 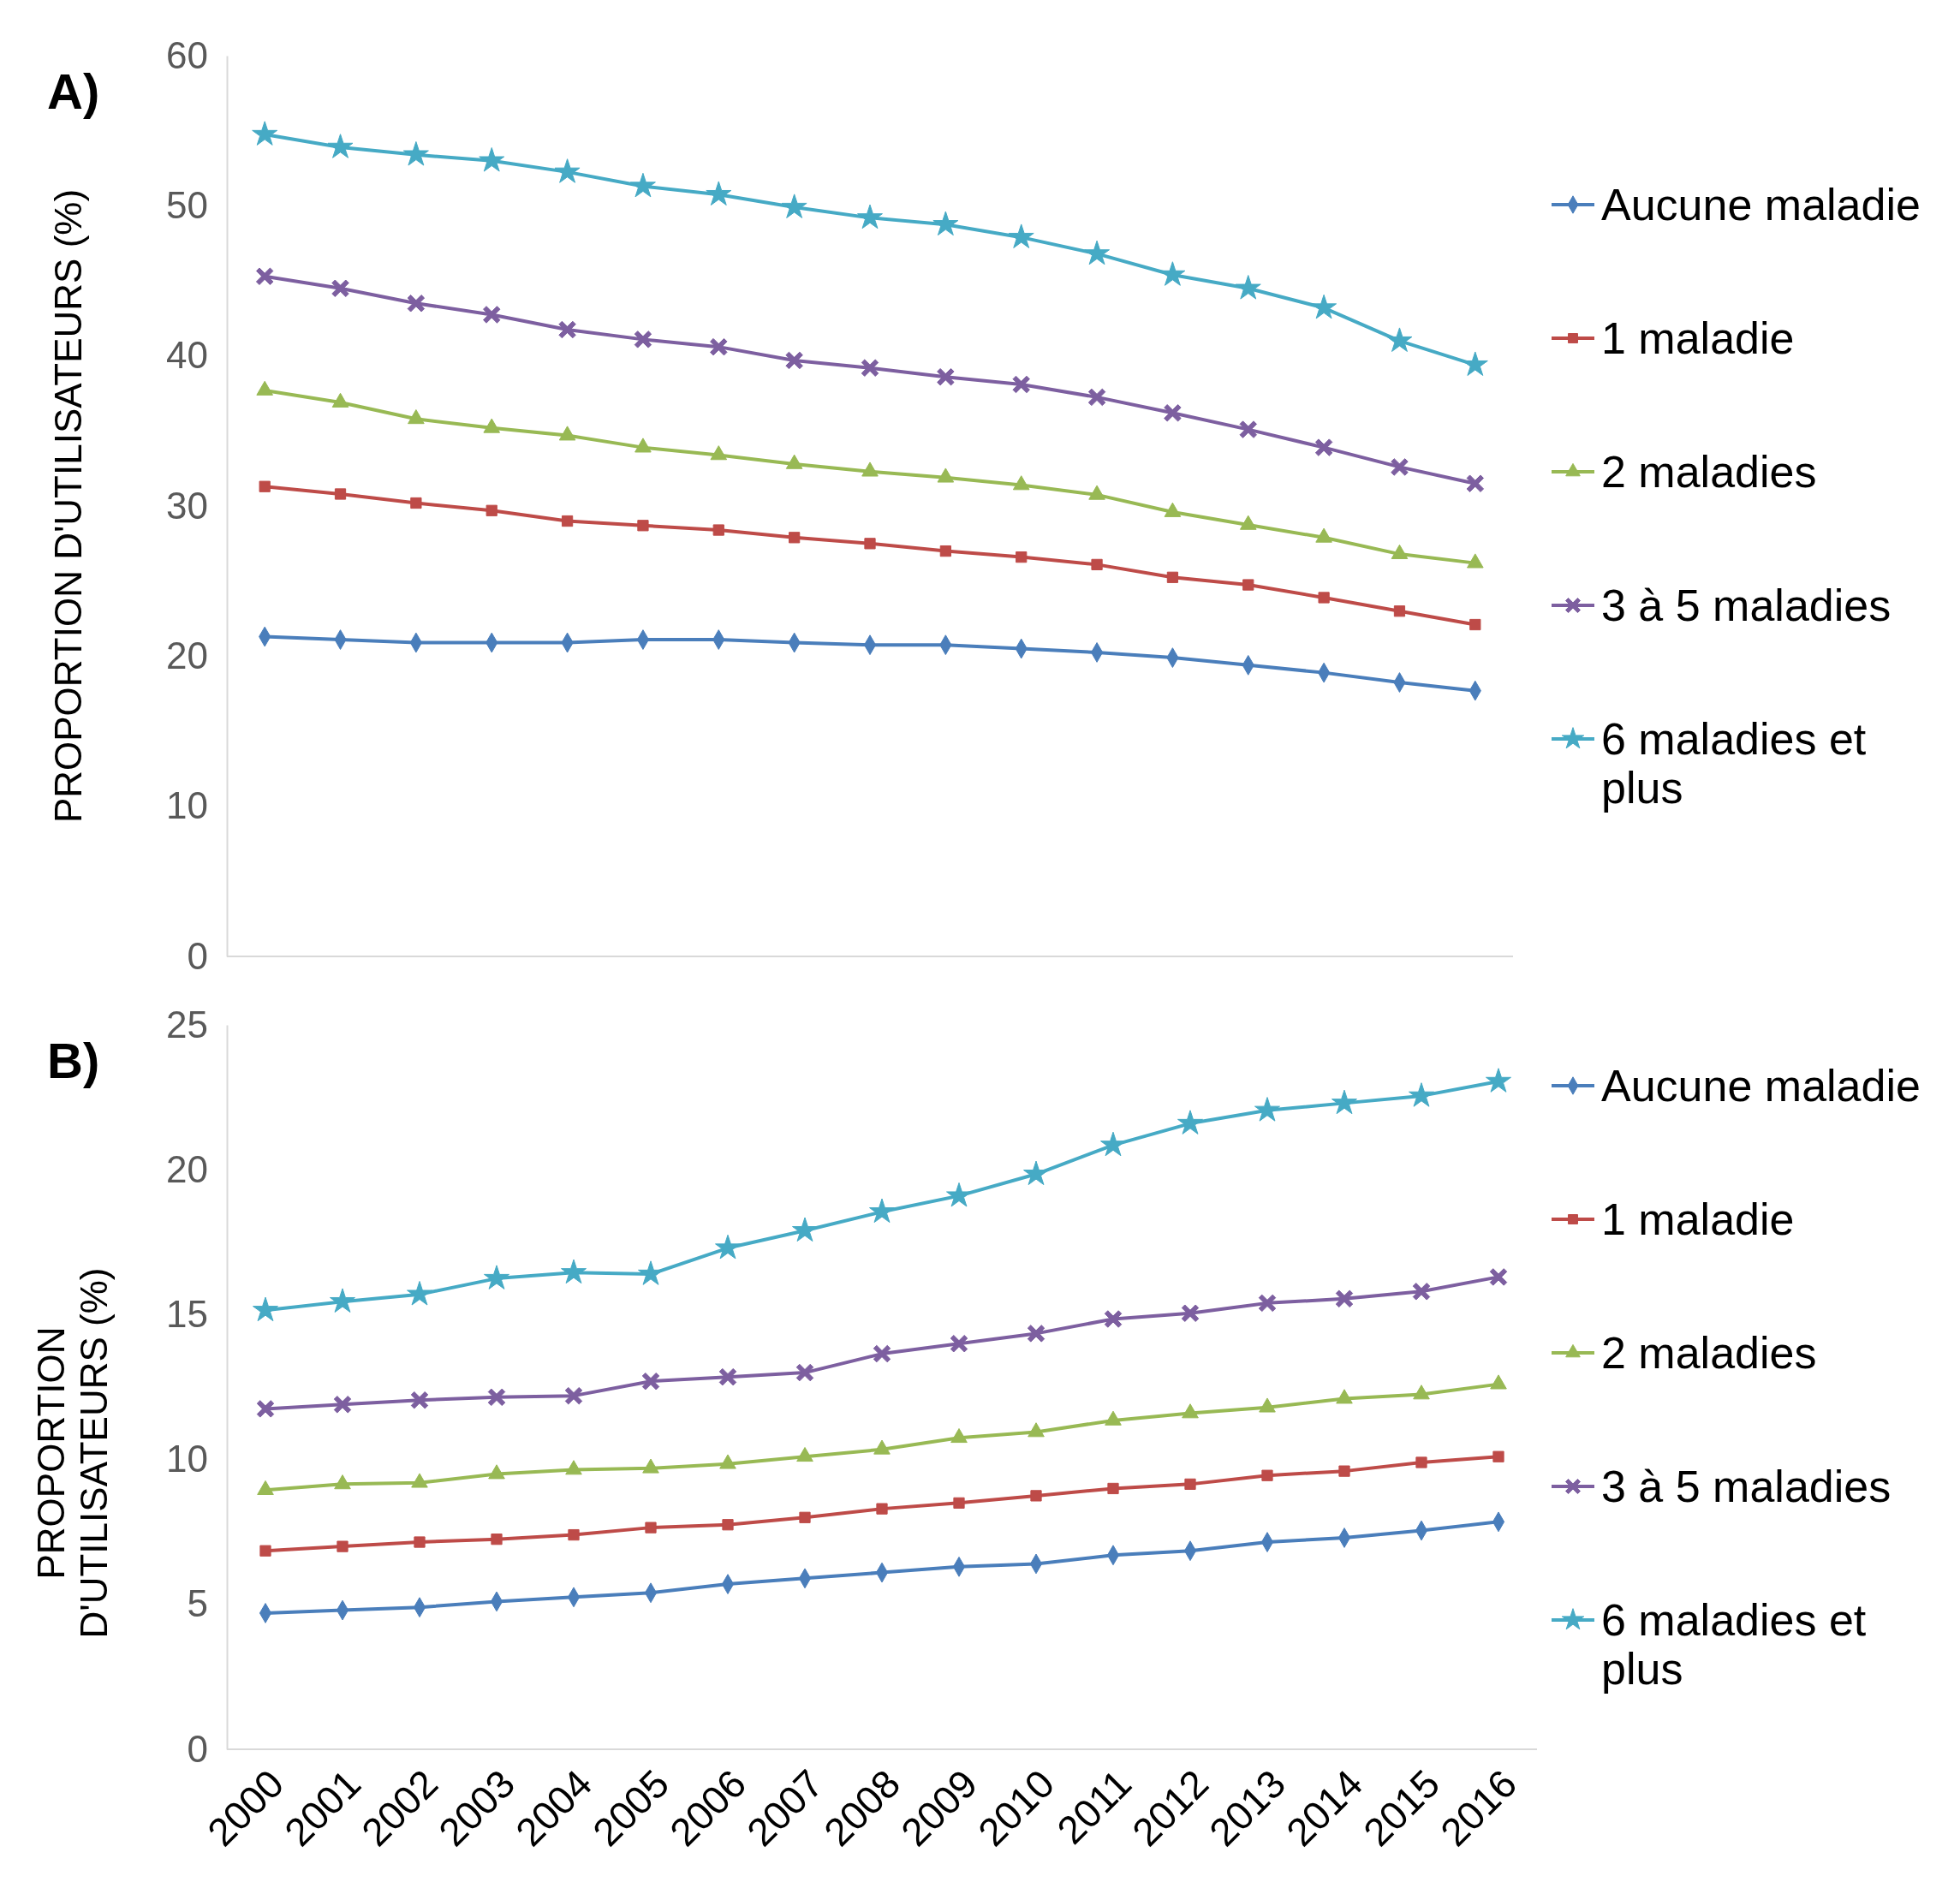 What do you see at coordinates (73, 91) in the screenshot?
I see `text: A)` at bounding box center [73, 91].